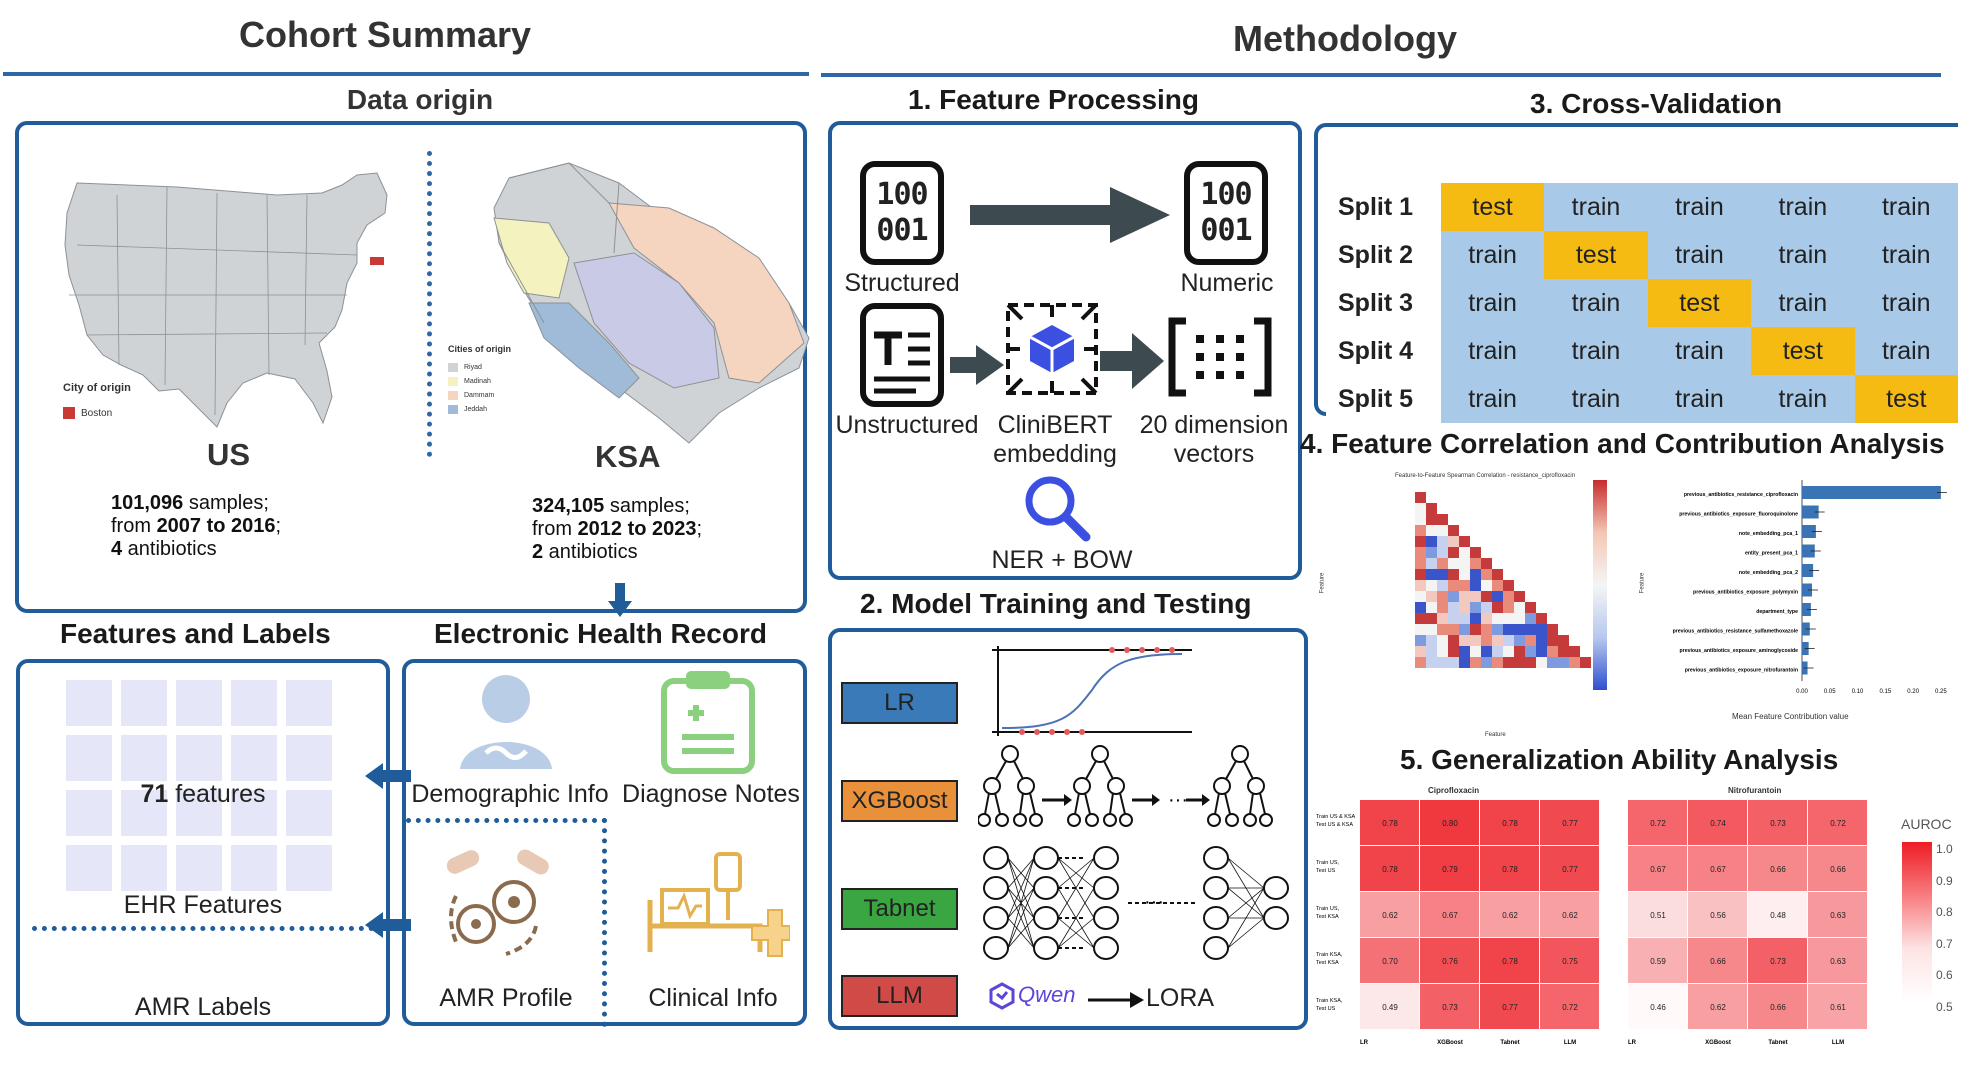 The height and width of the screenshot is (1090, 1966). I want to click on structured-icon, so click(902, 213).